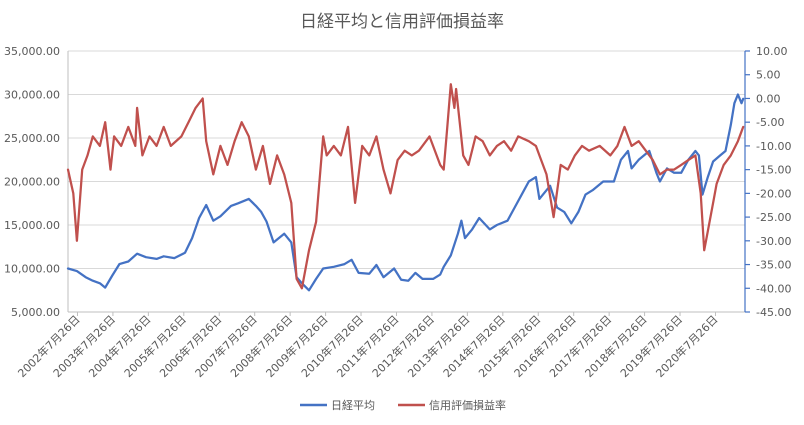 This screenshot has height=425, width=804. What do you see at coordinates (773, 193) in the screenshot?
I see `right-tick-label: -20.00` at bounding box center [773, 193].